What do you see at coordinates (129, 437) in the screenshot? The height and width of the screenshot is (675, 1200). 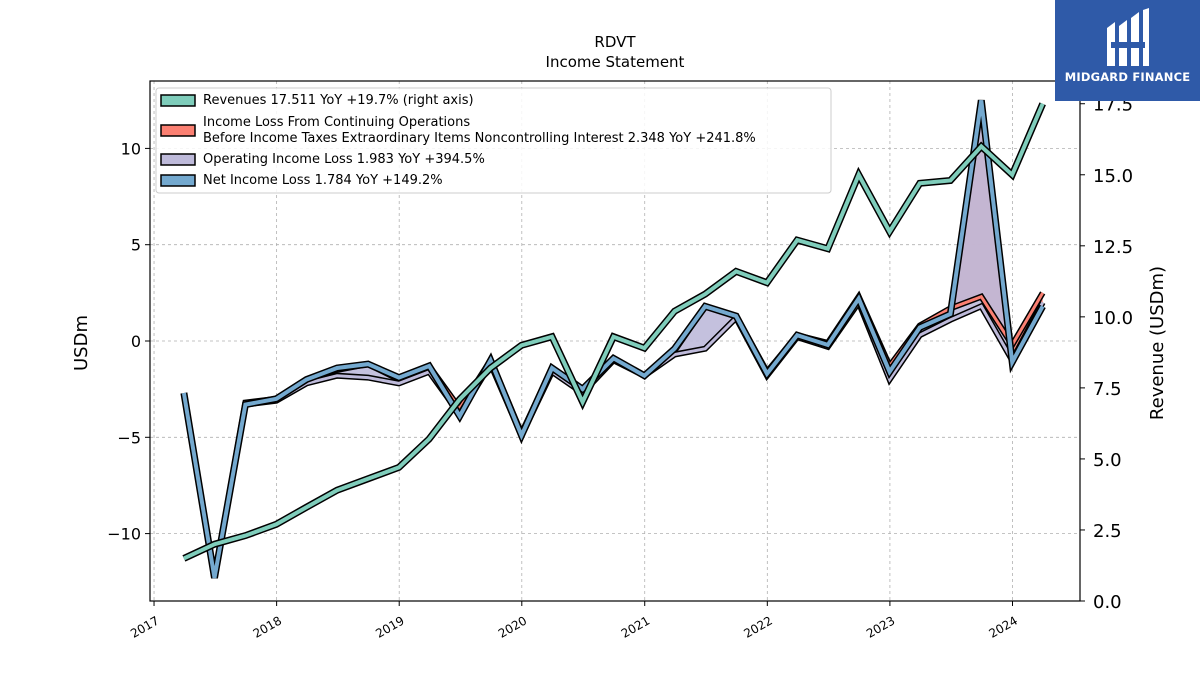 I see `y-tick-label: −5` at bounding box center [129, 437].